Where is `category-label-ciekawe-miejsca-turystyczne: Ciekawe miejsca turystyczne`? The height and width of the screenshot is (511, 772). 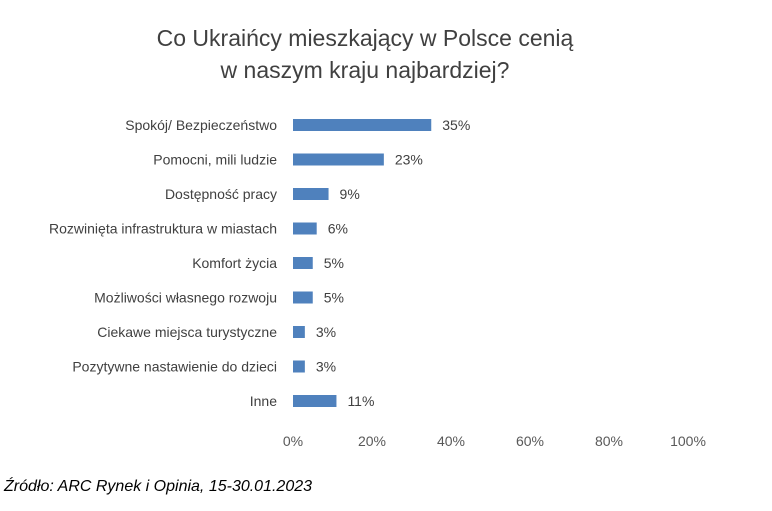 category-label-ciekawe-miejsca-turystyczne: Ciekawe miejsca turystyczne is located at coordinates (187, 332).